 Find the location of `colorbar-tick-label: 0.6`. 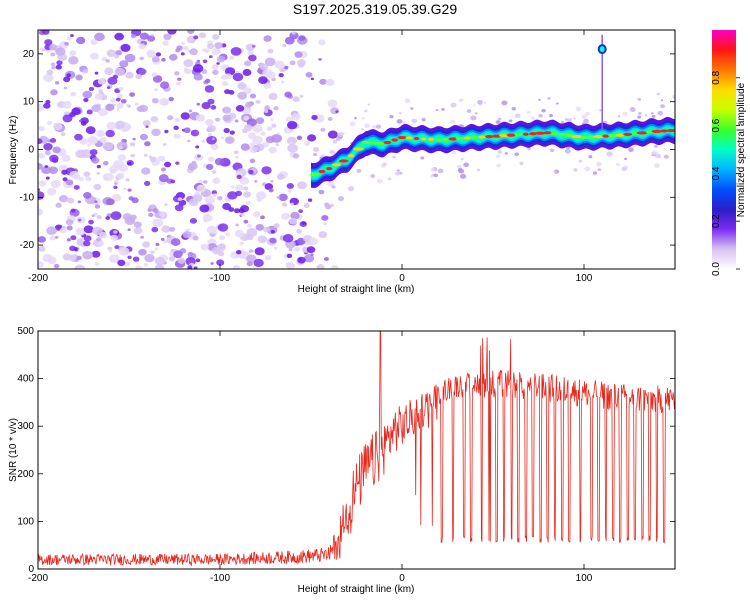

colorbar-tick-label: 0.6 is located at coordinates (716, 125).